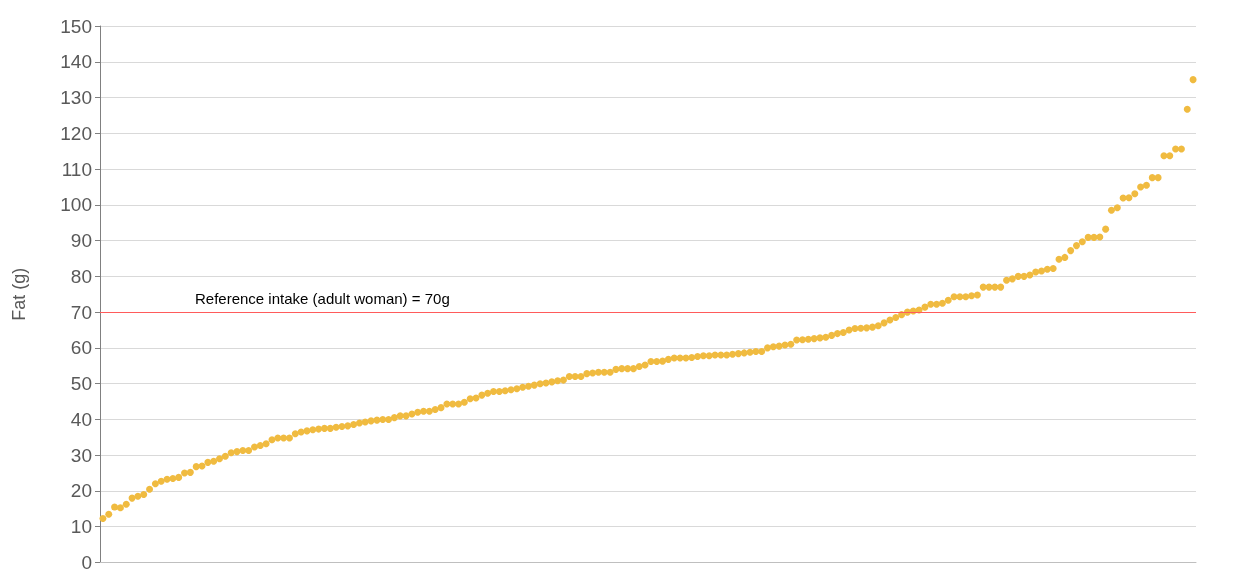 The height and width of the screenshot is (572, 1246). What do you see at coordinates (81, 241) in the screenshot?
I see `y-tick-label: 90` at bounding box center [81, 241].